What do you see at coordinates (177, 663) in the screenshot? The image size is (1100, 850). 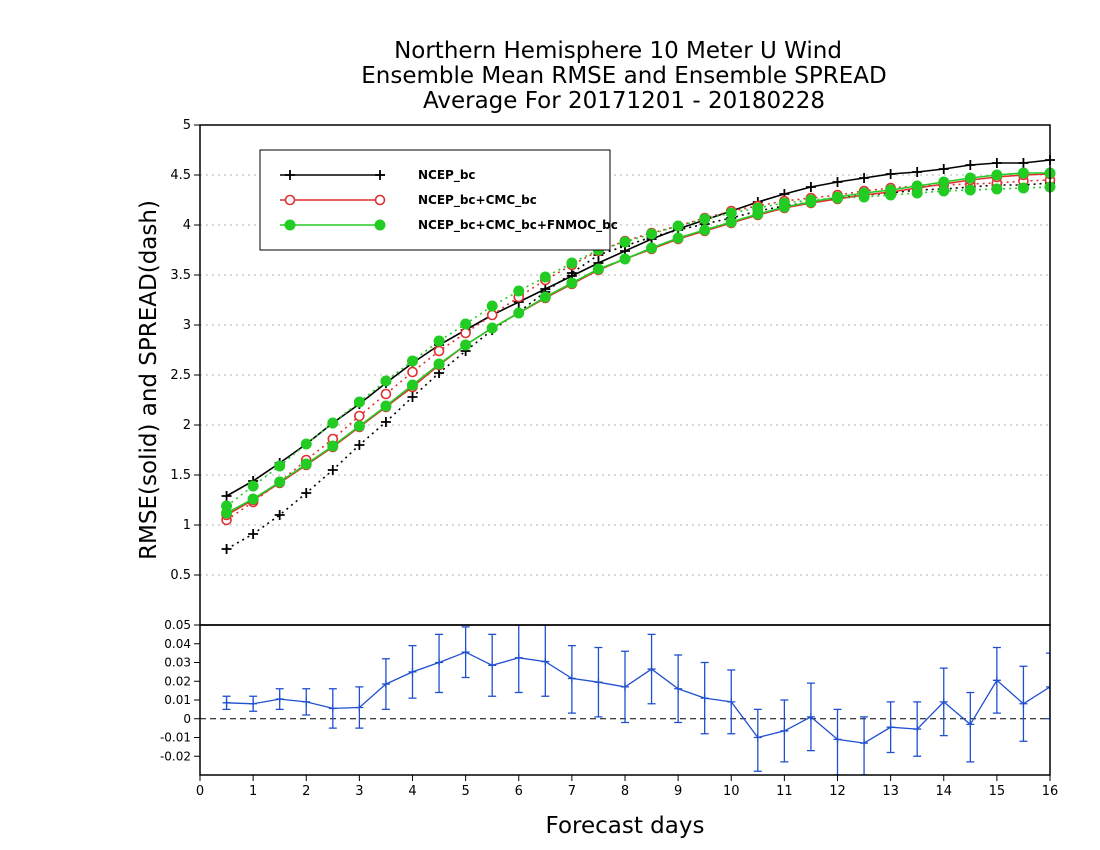 I see `y-tick-label: 0.03` at bounding box center [177, 663].